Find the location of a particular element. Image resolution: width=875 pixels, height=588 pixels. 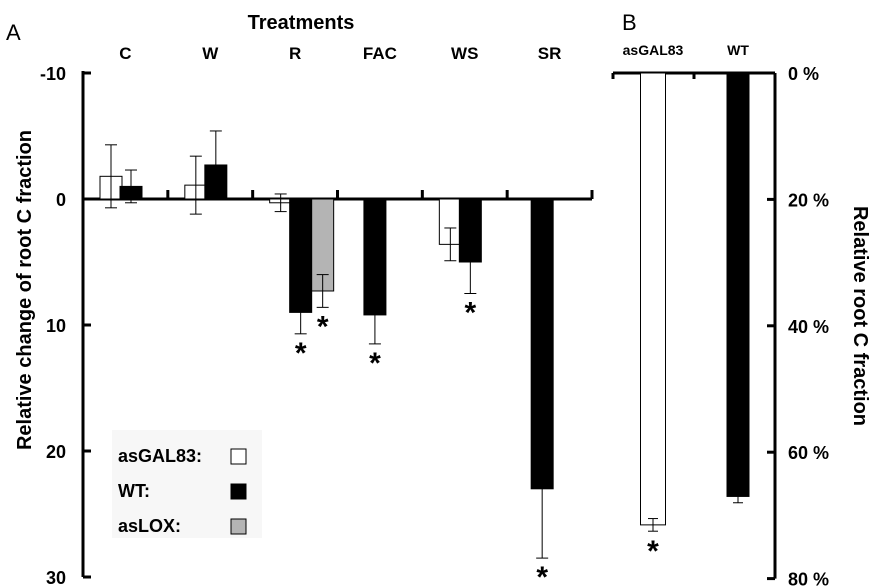

panel-a-y-tick-label: 10 is located at coordinates (56, 326).